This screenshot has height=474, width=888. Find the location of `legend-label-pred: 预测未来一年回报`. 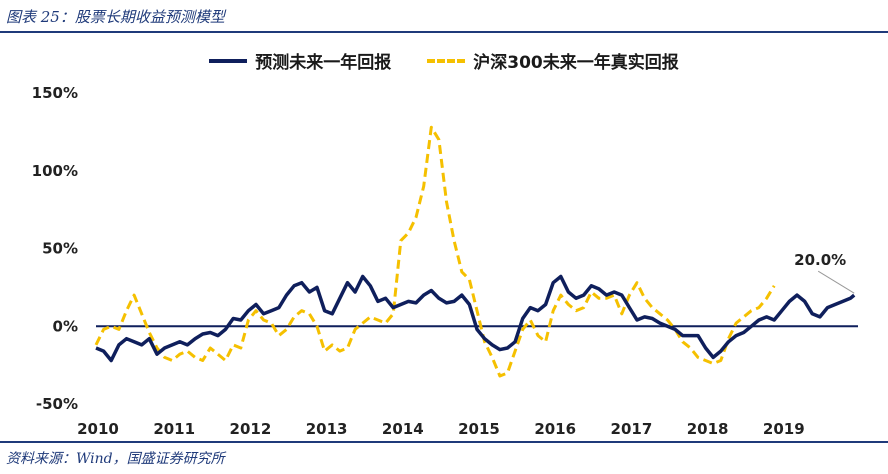

legend-label-pred: 预测未来一年回报 is located at coordinates (323, 63).